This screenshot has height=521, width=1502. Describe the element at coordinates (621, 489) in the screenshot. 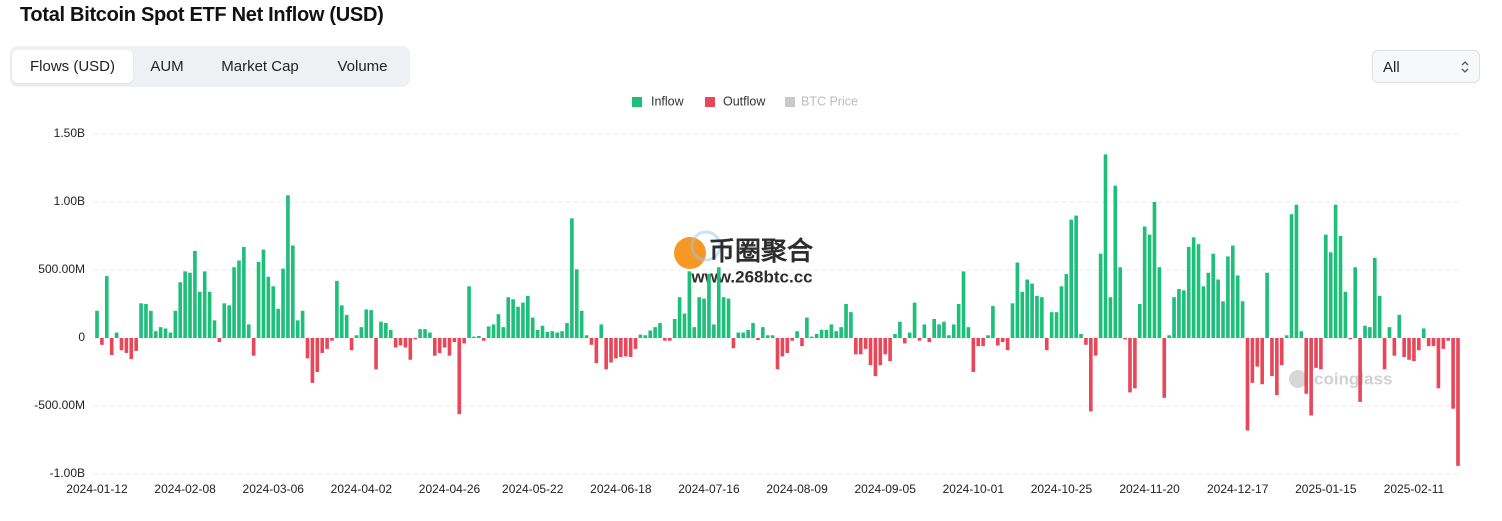

I see `x-tick-label: 2024-06-18` at that location.